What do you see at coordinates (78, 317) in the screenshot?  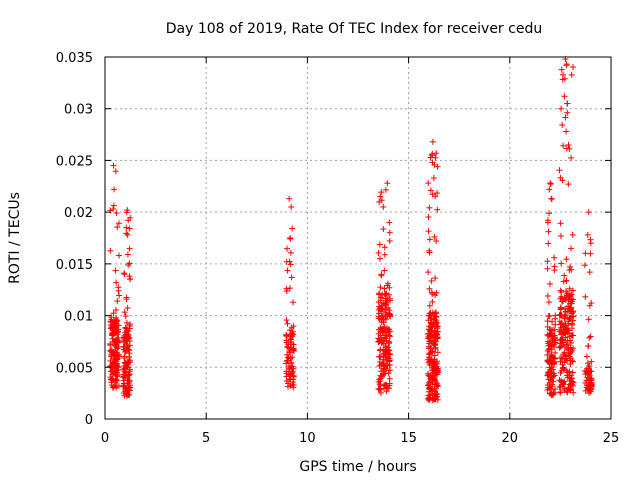 I see `y-tick-label: 0.01` at bounding box center [78, 317].